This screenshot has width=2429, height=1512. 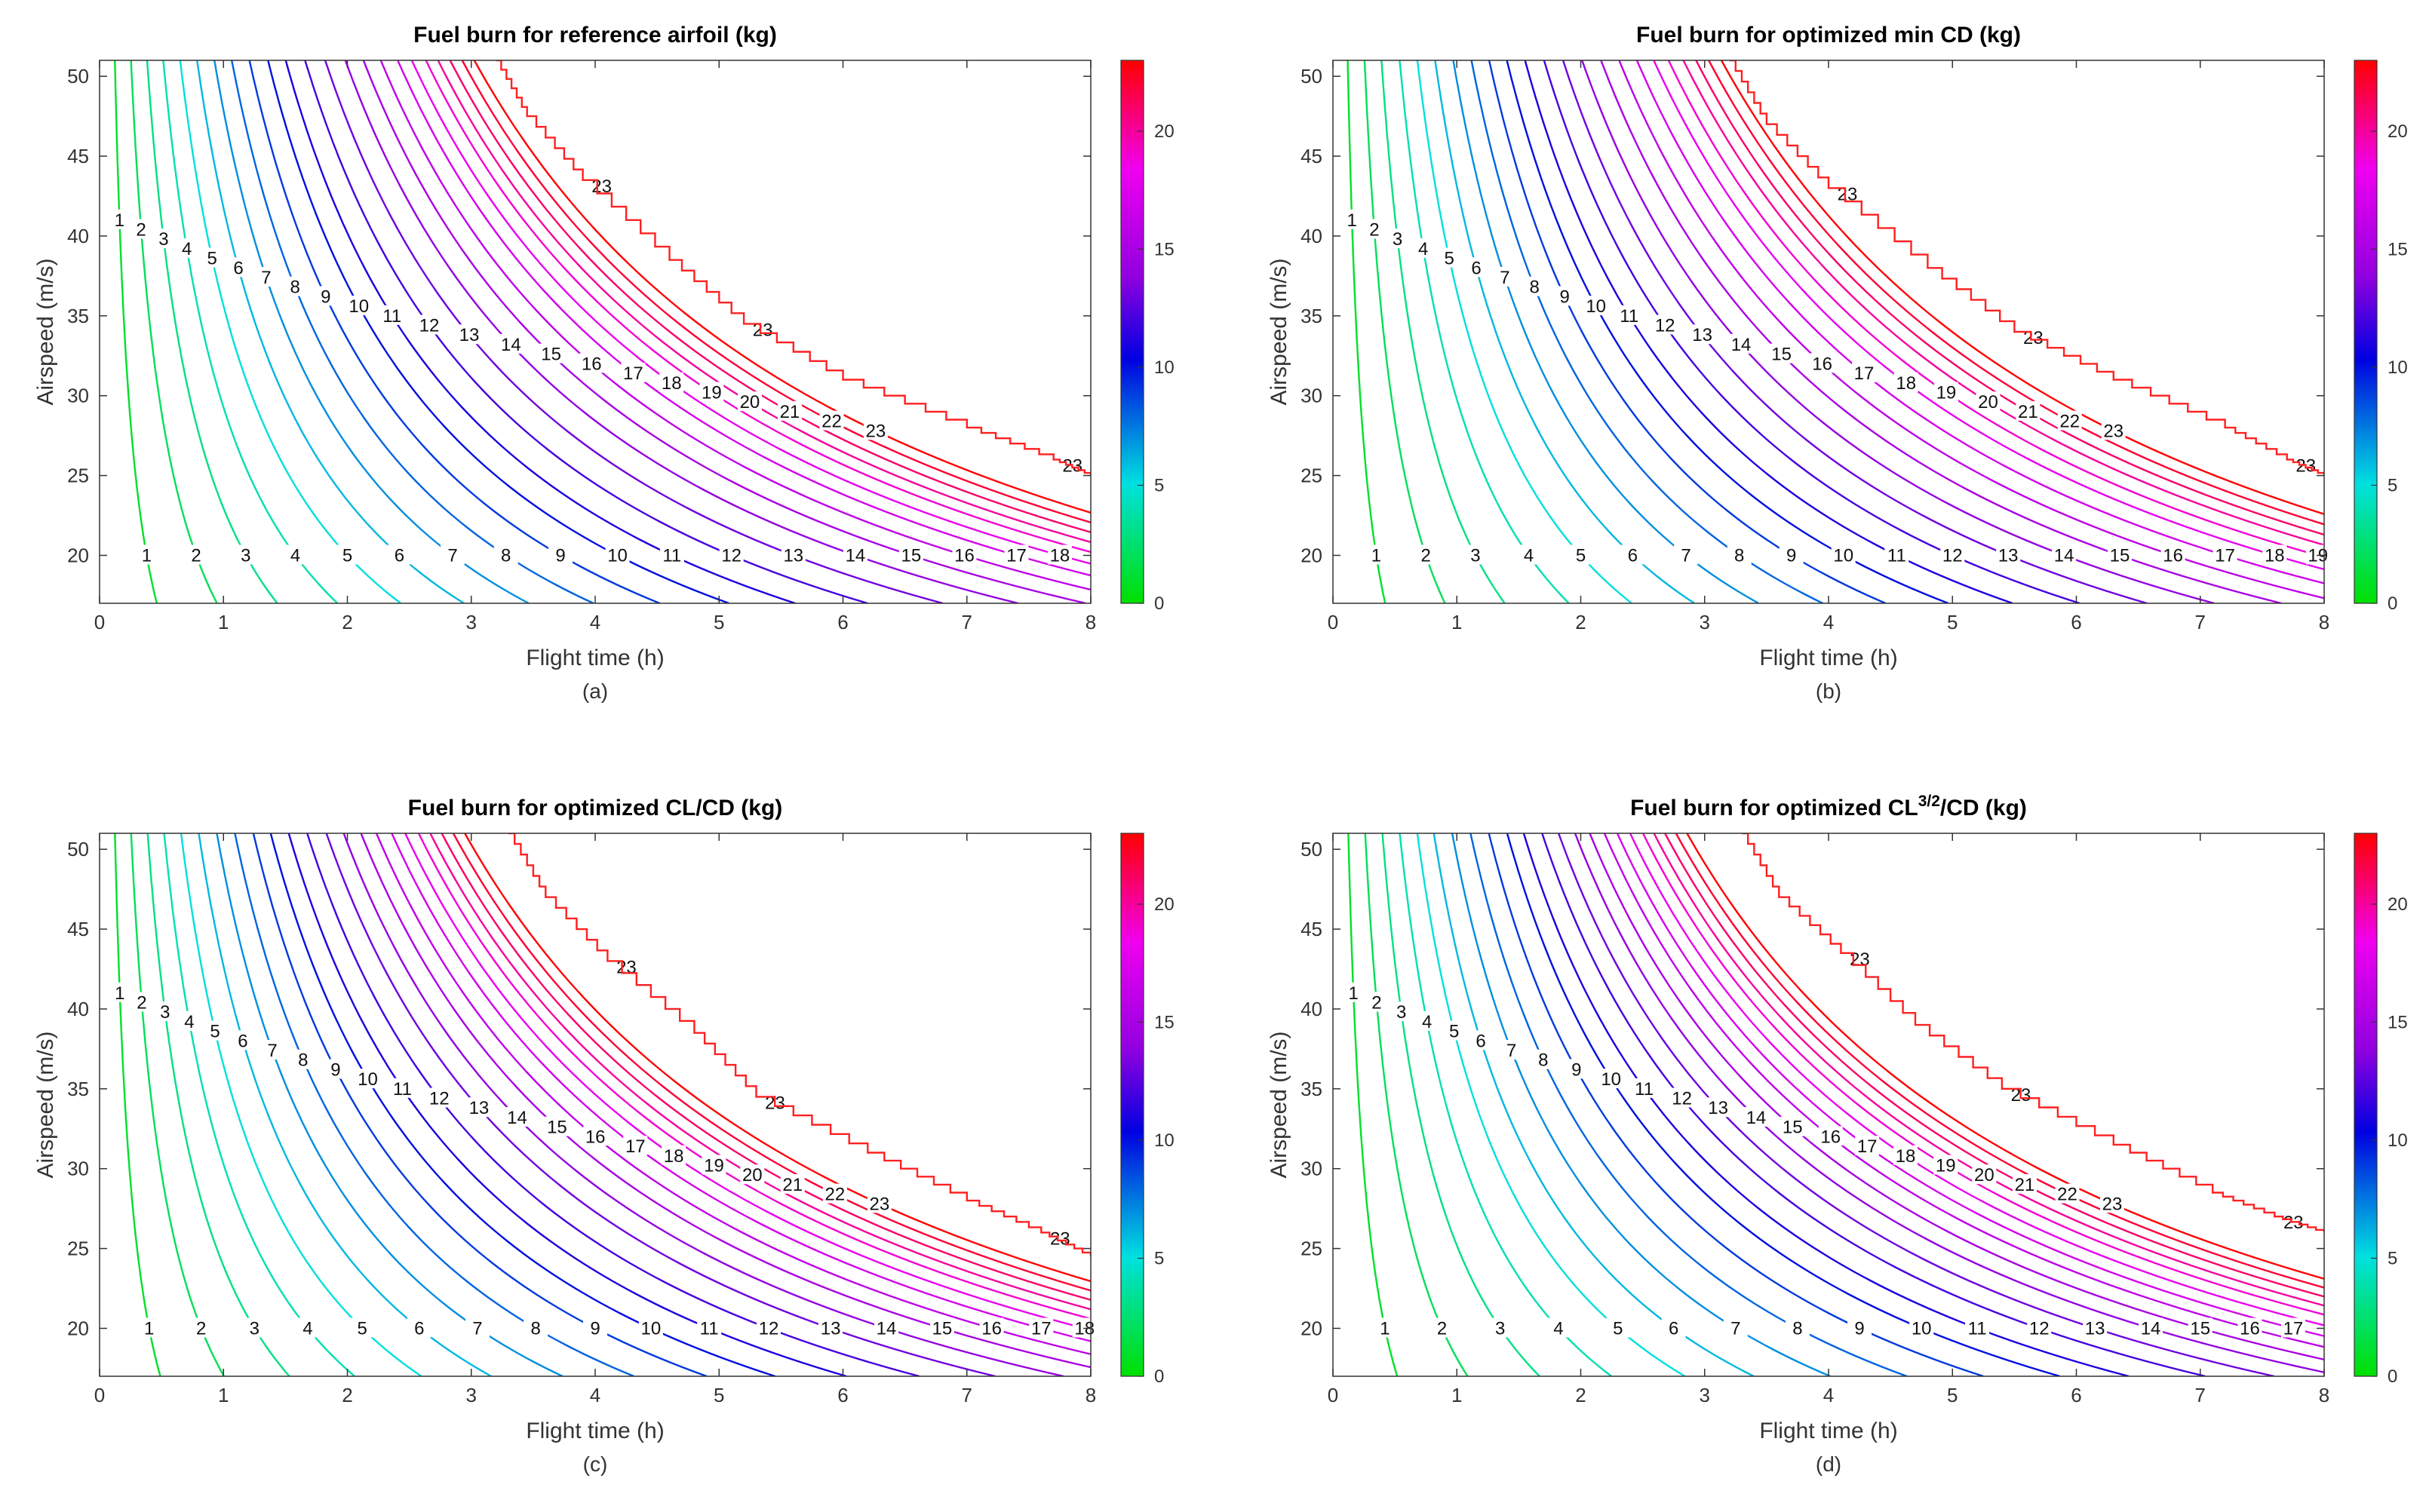 I want to click on contour-label-13: 13, so click(x=469, y=335).